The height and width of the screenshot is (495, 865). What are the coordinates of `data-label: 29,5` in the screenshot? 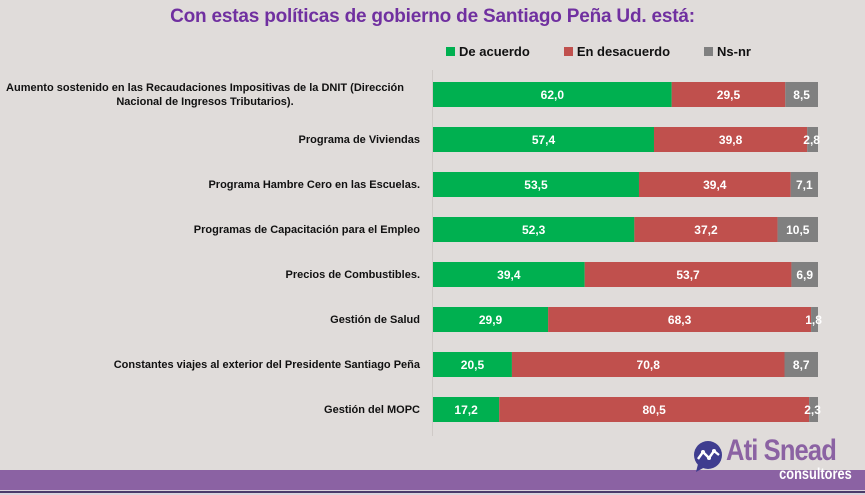 It's located at (729, 95).